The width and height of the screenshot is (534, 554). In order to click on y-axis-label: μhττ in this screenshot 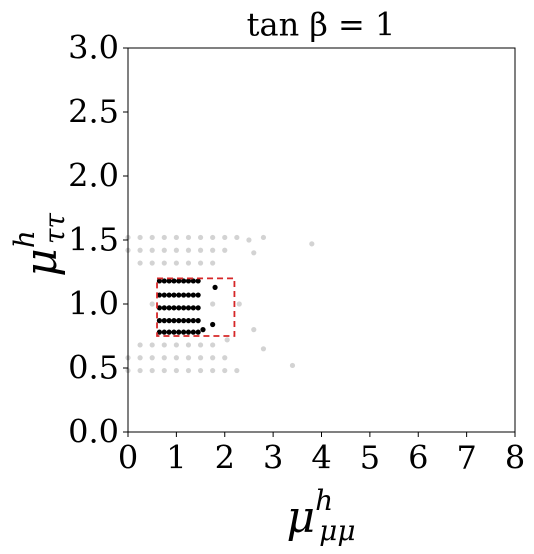, I will do `click(39, 245)`.